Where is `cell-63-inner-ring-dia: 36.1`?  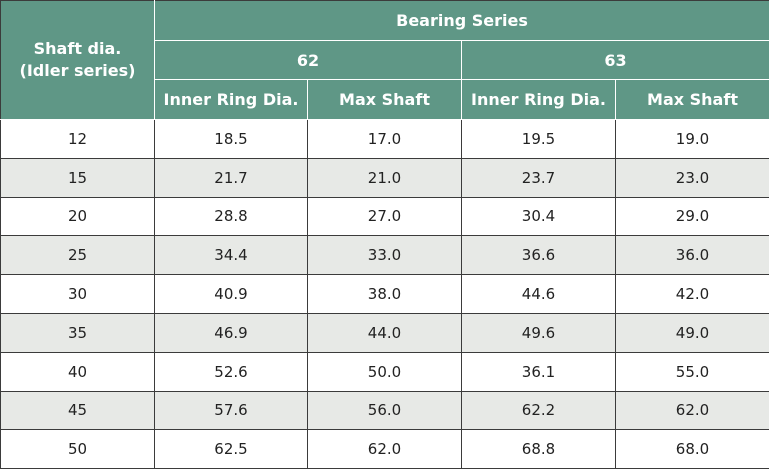
cell-63-inner-ring-dia: 36.1 is located at coordinates (539, 371).